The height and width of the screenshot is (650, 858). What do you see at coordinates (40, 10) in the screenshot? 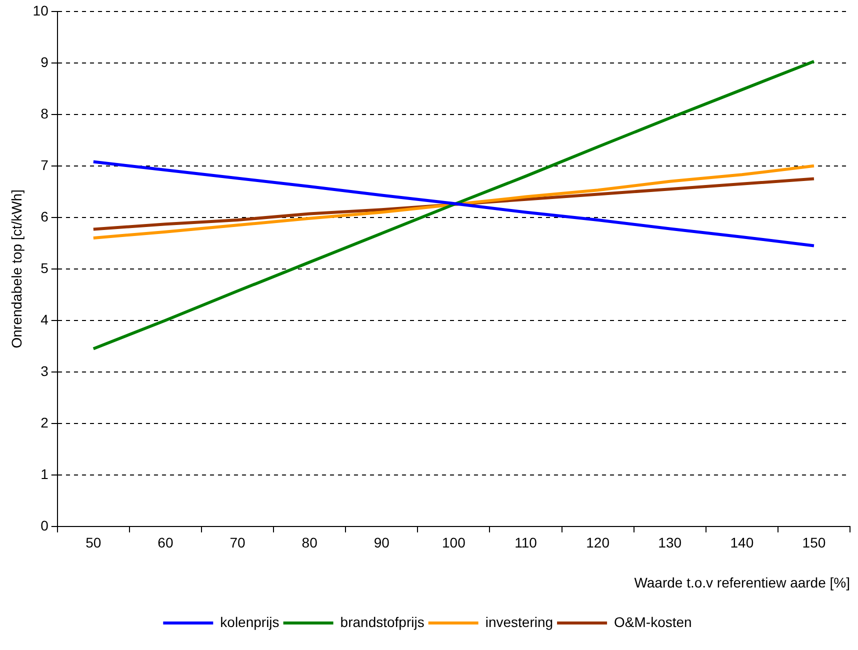
I see `y-tick-label: 10` at bounding box center [40, 10].